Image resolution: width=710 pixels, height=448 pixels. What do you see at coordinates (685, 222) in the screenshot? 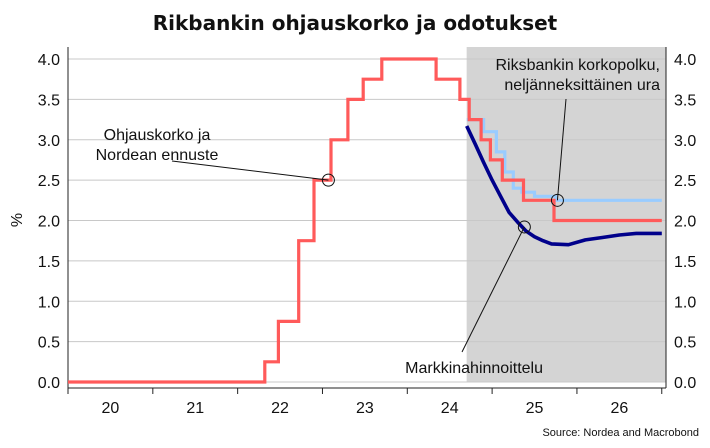
I see `y-tick-right-4: 2.0` at bounding box center [685, 222].